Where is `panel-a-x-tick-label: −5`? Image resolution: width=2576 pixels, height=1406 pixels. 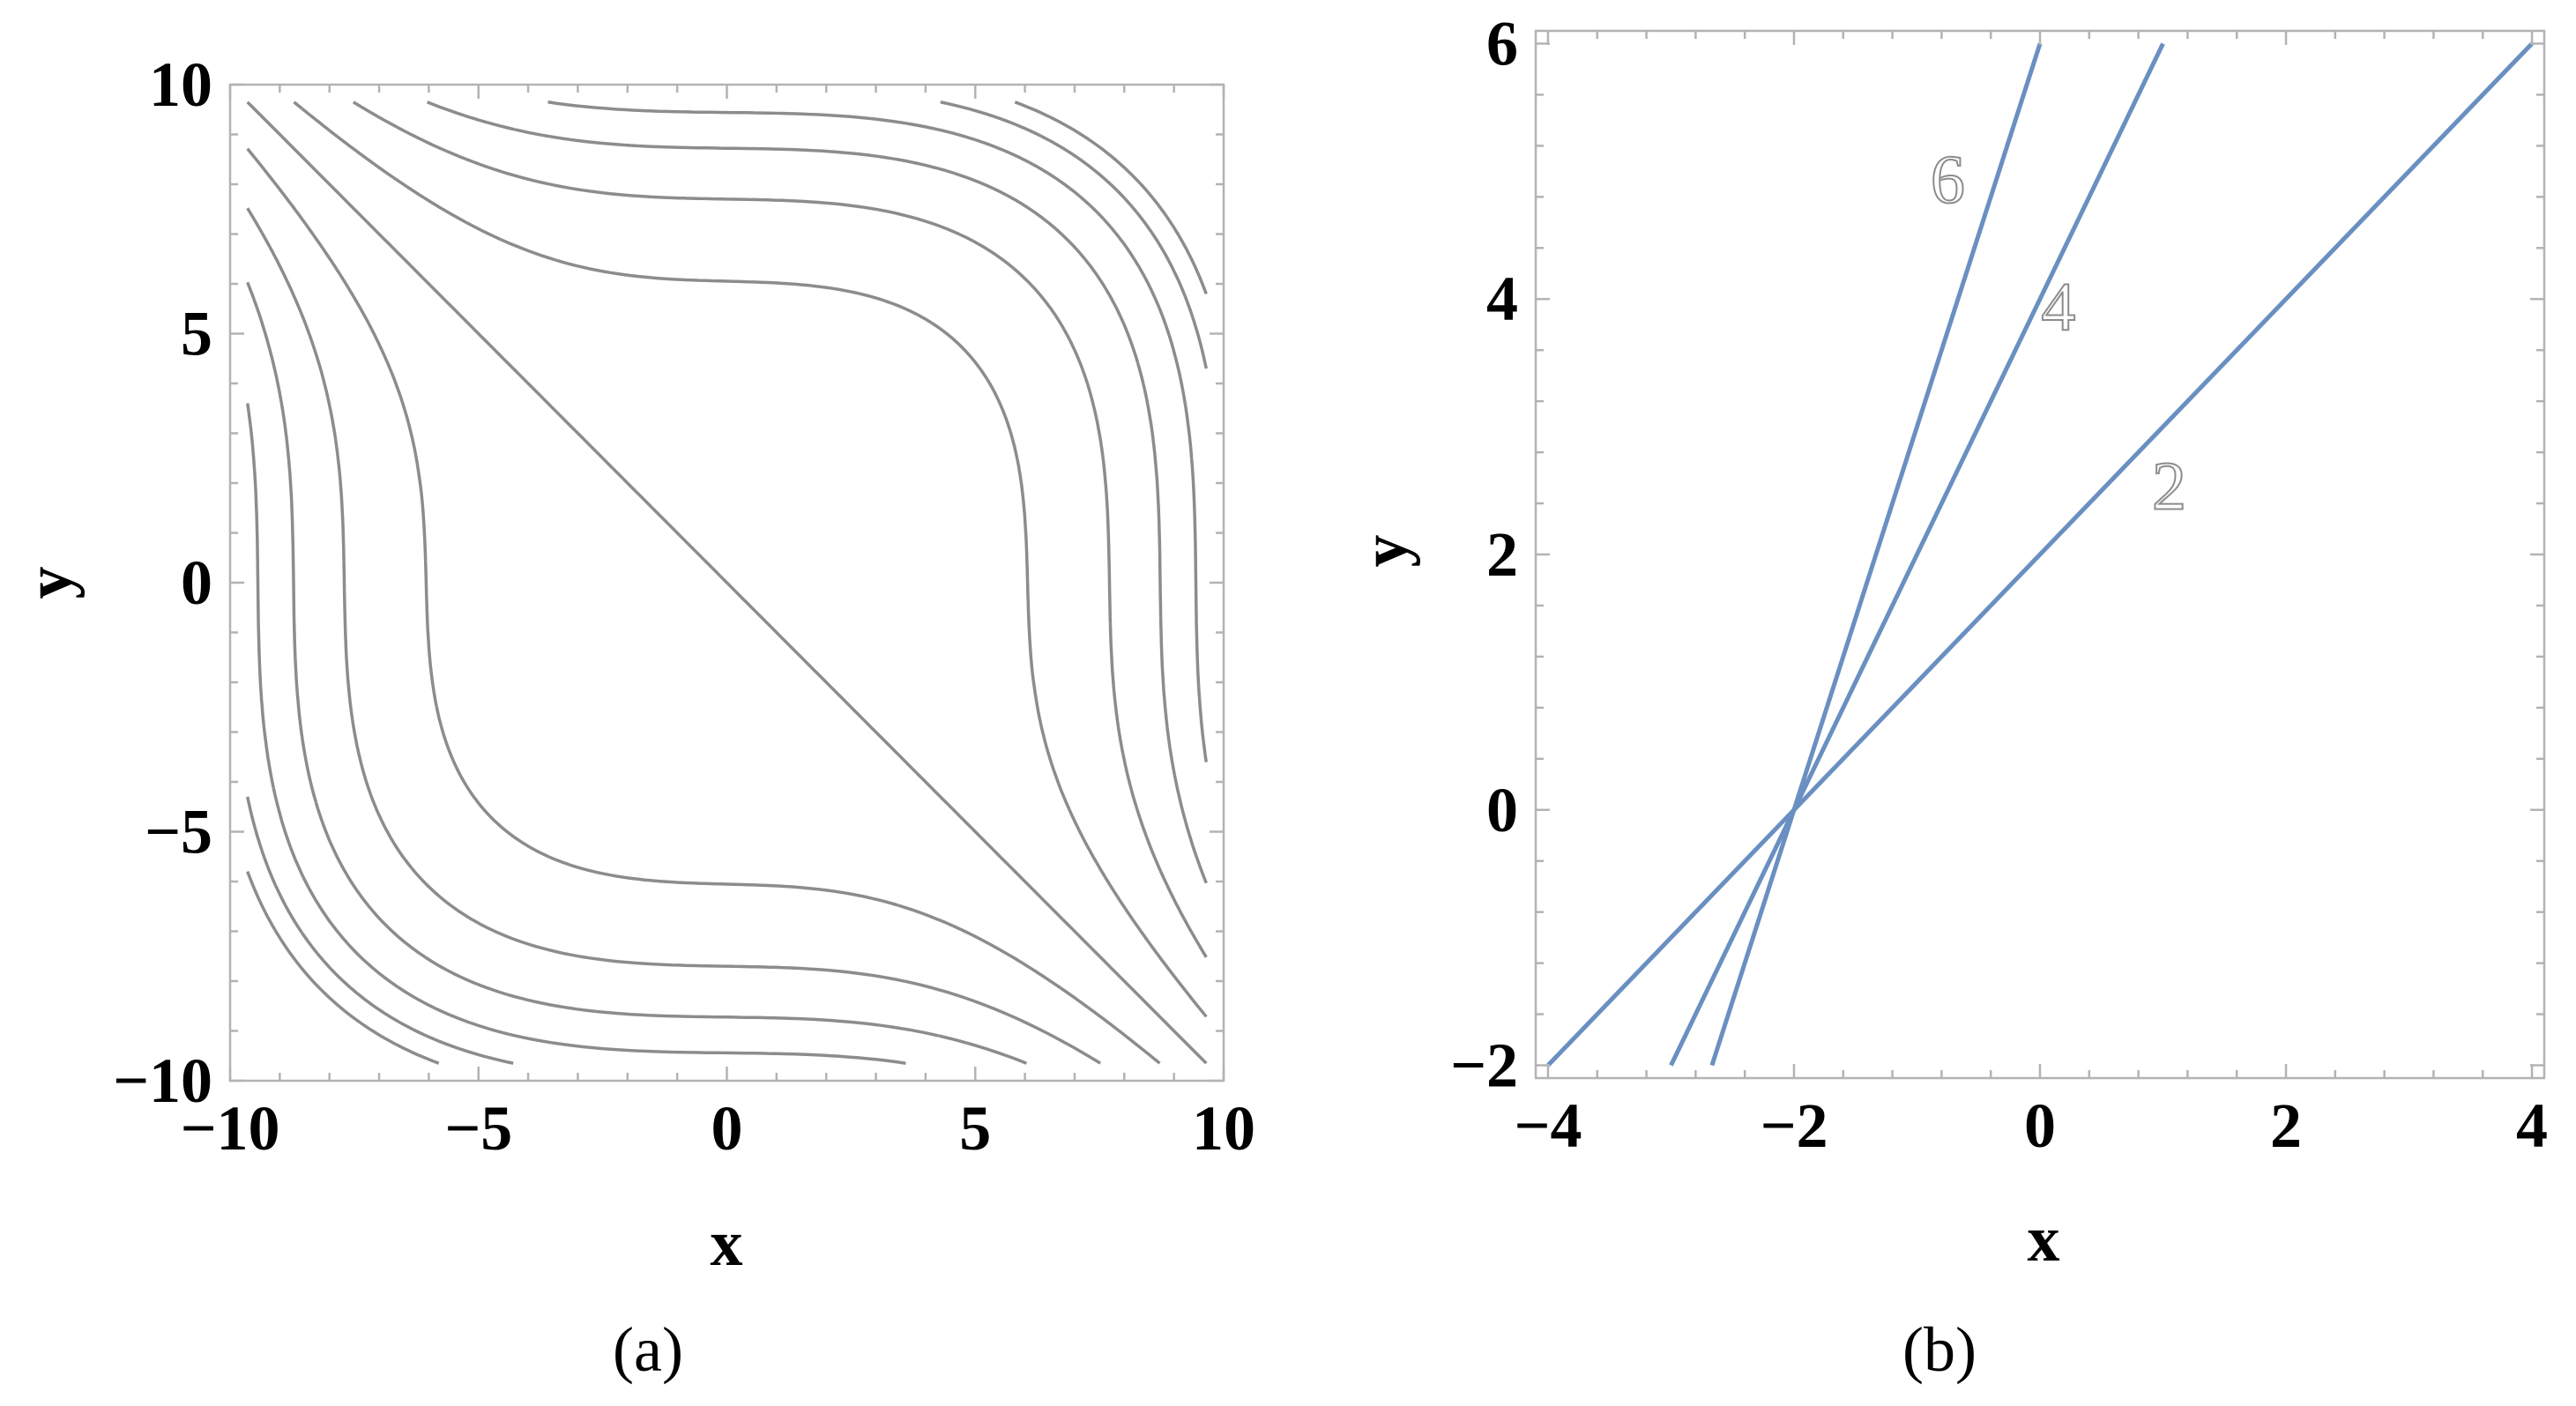 panel-a-x-tick-label: −5 is located at coordinates (478, 1128).